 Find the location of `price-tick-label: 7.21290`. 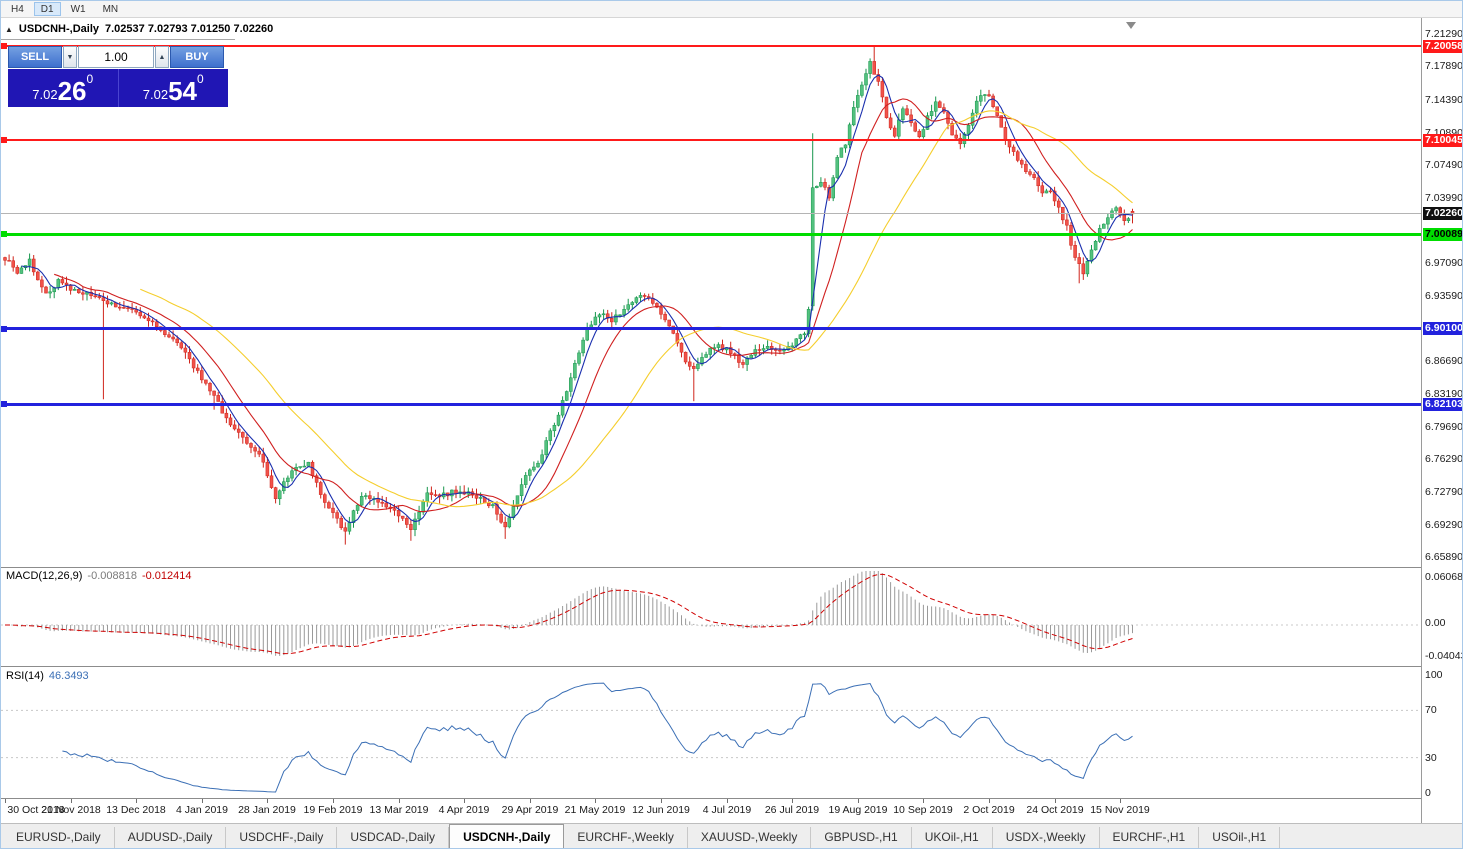

price-tick-label: 7.21290 is located at coordinates (1444, 34).